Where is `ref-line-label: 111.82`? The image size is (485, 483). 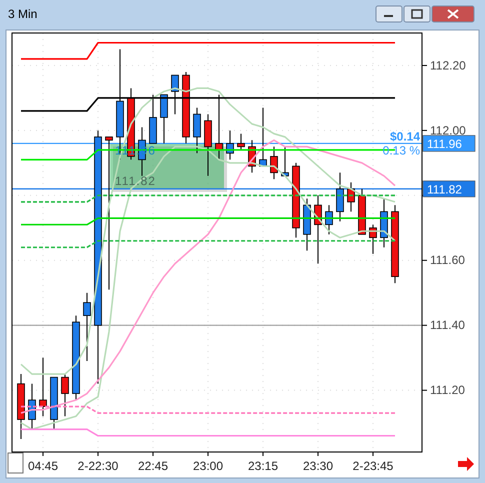 ref-line-label: 111.82 is located at coordinates (444, 189).